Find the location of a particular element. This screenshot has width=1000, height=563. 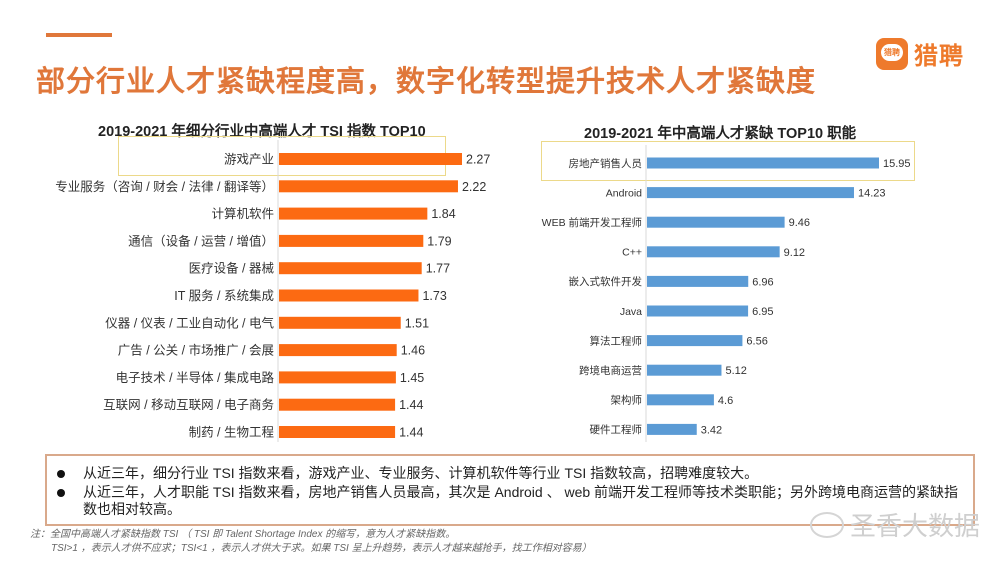

left-value-label: 1.45 is located at coordinates (412, 378).